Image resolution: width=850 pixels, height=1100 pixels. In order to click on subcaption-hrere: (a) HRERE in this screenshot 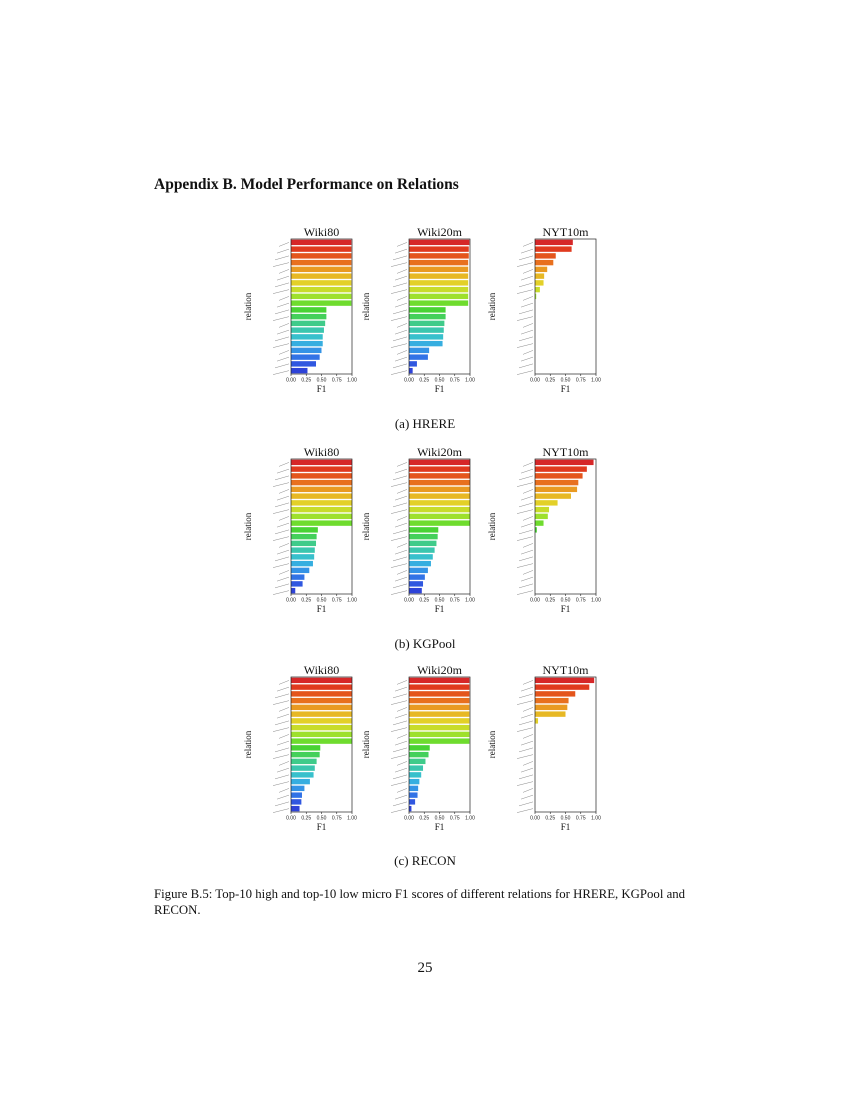, I will do `click(425, 423)`.